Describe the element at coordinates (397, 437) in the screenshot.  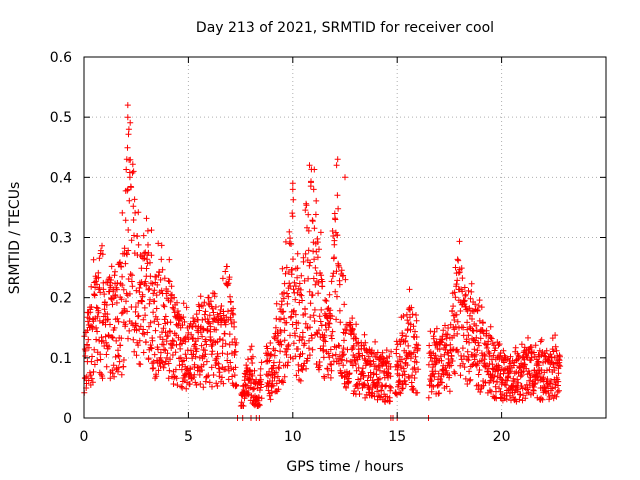
I see `x-tick-label: 15` at that location.